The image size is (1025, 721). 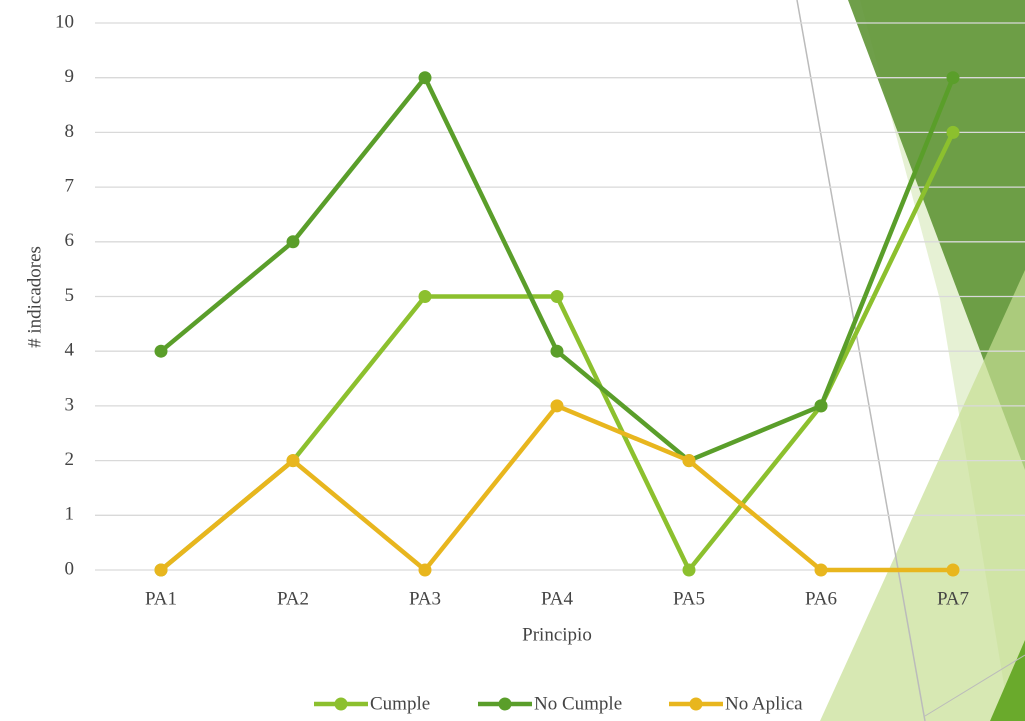 I want to click on y-tick-label: 4, so click(x=70, y=350).